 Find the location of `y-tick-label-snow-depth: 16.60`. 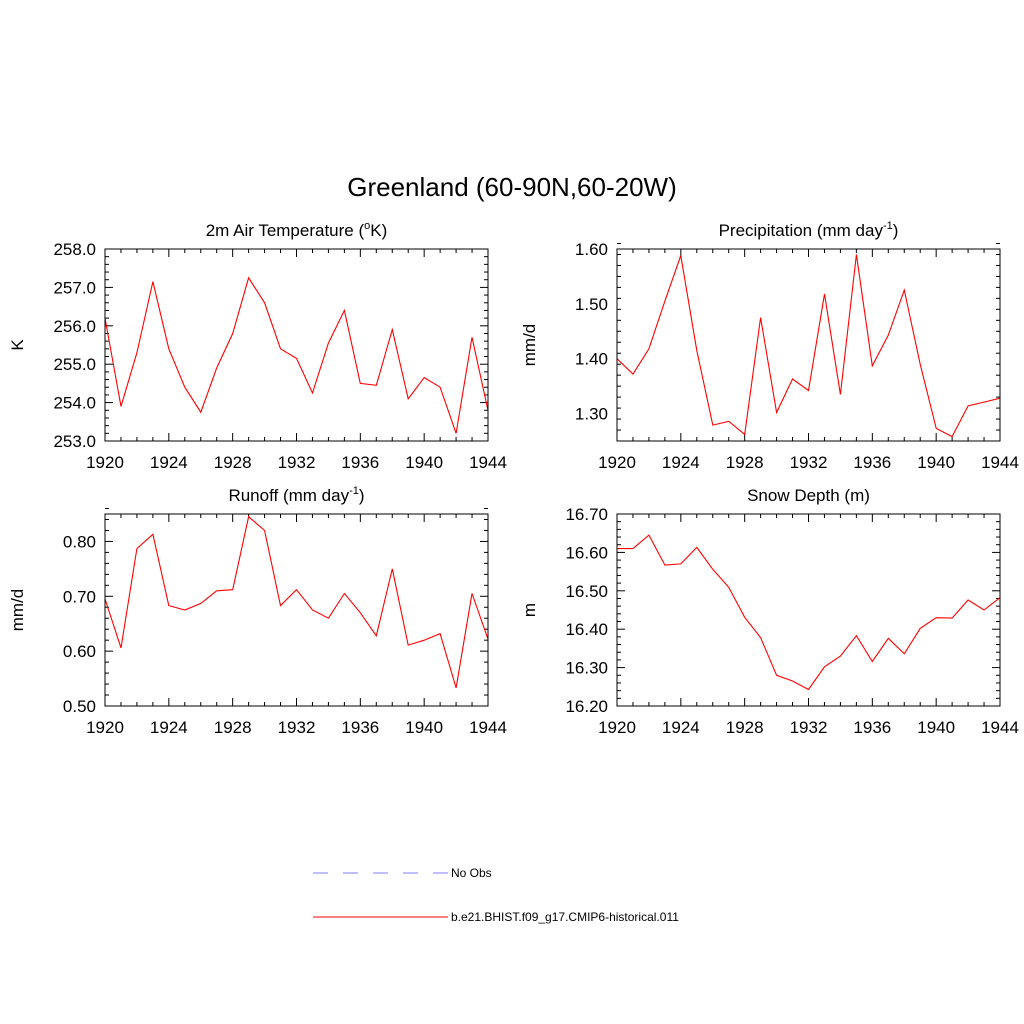

y-tick-label-snow-depth: 16.60 is located at coordinates (586, 552).